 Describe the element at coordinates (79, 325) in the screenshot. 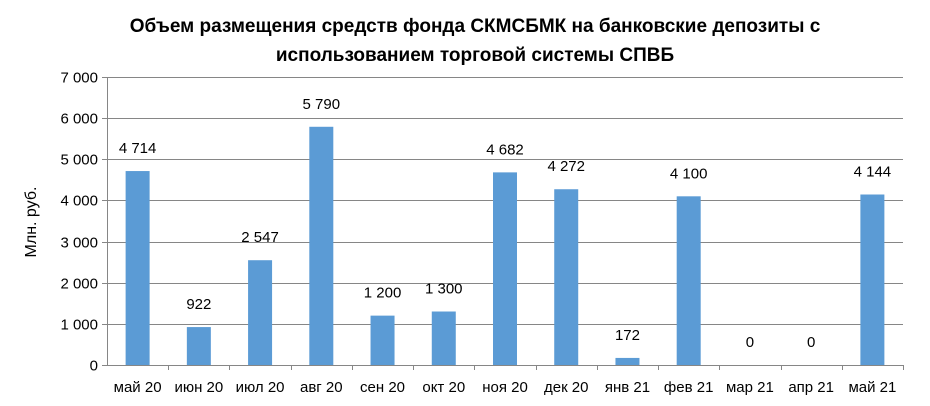

I see `y-tick-label: 1 000` at that location.